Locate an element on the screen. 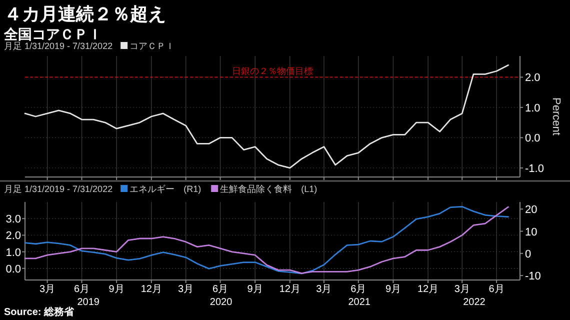  text: 2020 is located at coordinates (221, 302).